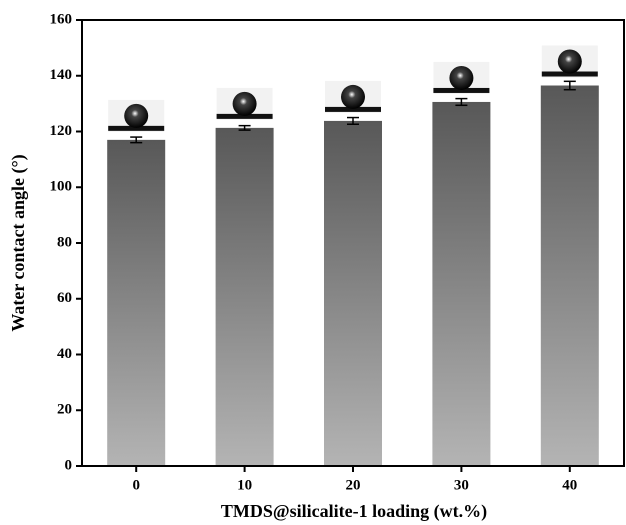 Image resolution: width=626 pixels, height=525 pixels. Describe the element at coordinates (353, 485) in the screenshot. I see `x-tick-label: 20` at that location.